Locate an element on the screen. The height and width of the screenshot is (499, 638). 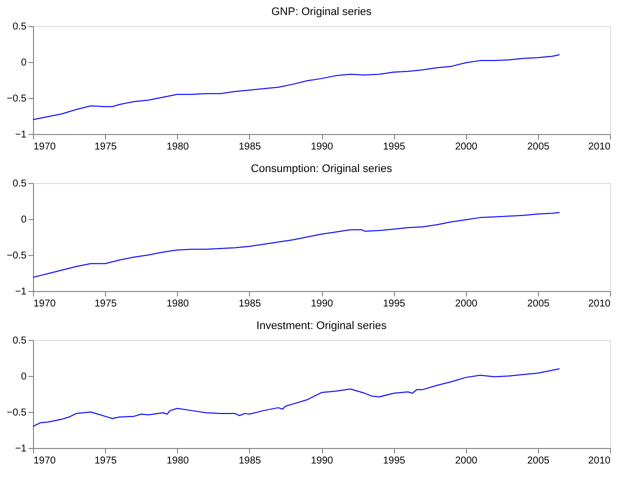
chart-title: Investment: Original series is located at coordinates (322, 326).